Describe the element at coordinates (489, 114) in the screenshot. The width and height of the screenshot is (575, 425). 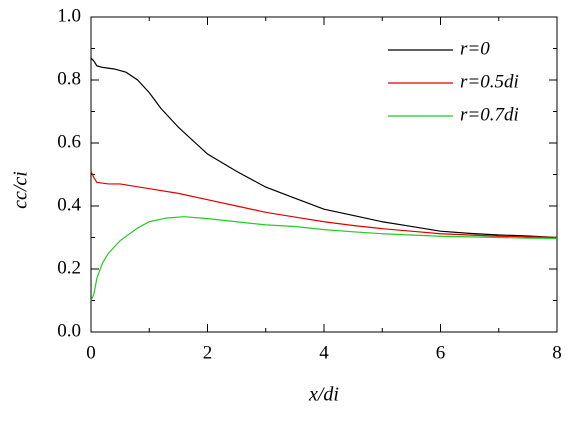
I see `legend-label: r=0.7di` at that location.